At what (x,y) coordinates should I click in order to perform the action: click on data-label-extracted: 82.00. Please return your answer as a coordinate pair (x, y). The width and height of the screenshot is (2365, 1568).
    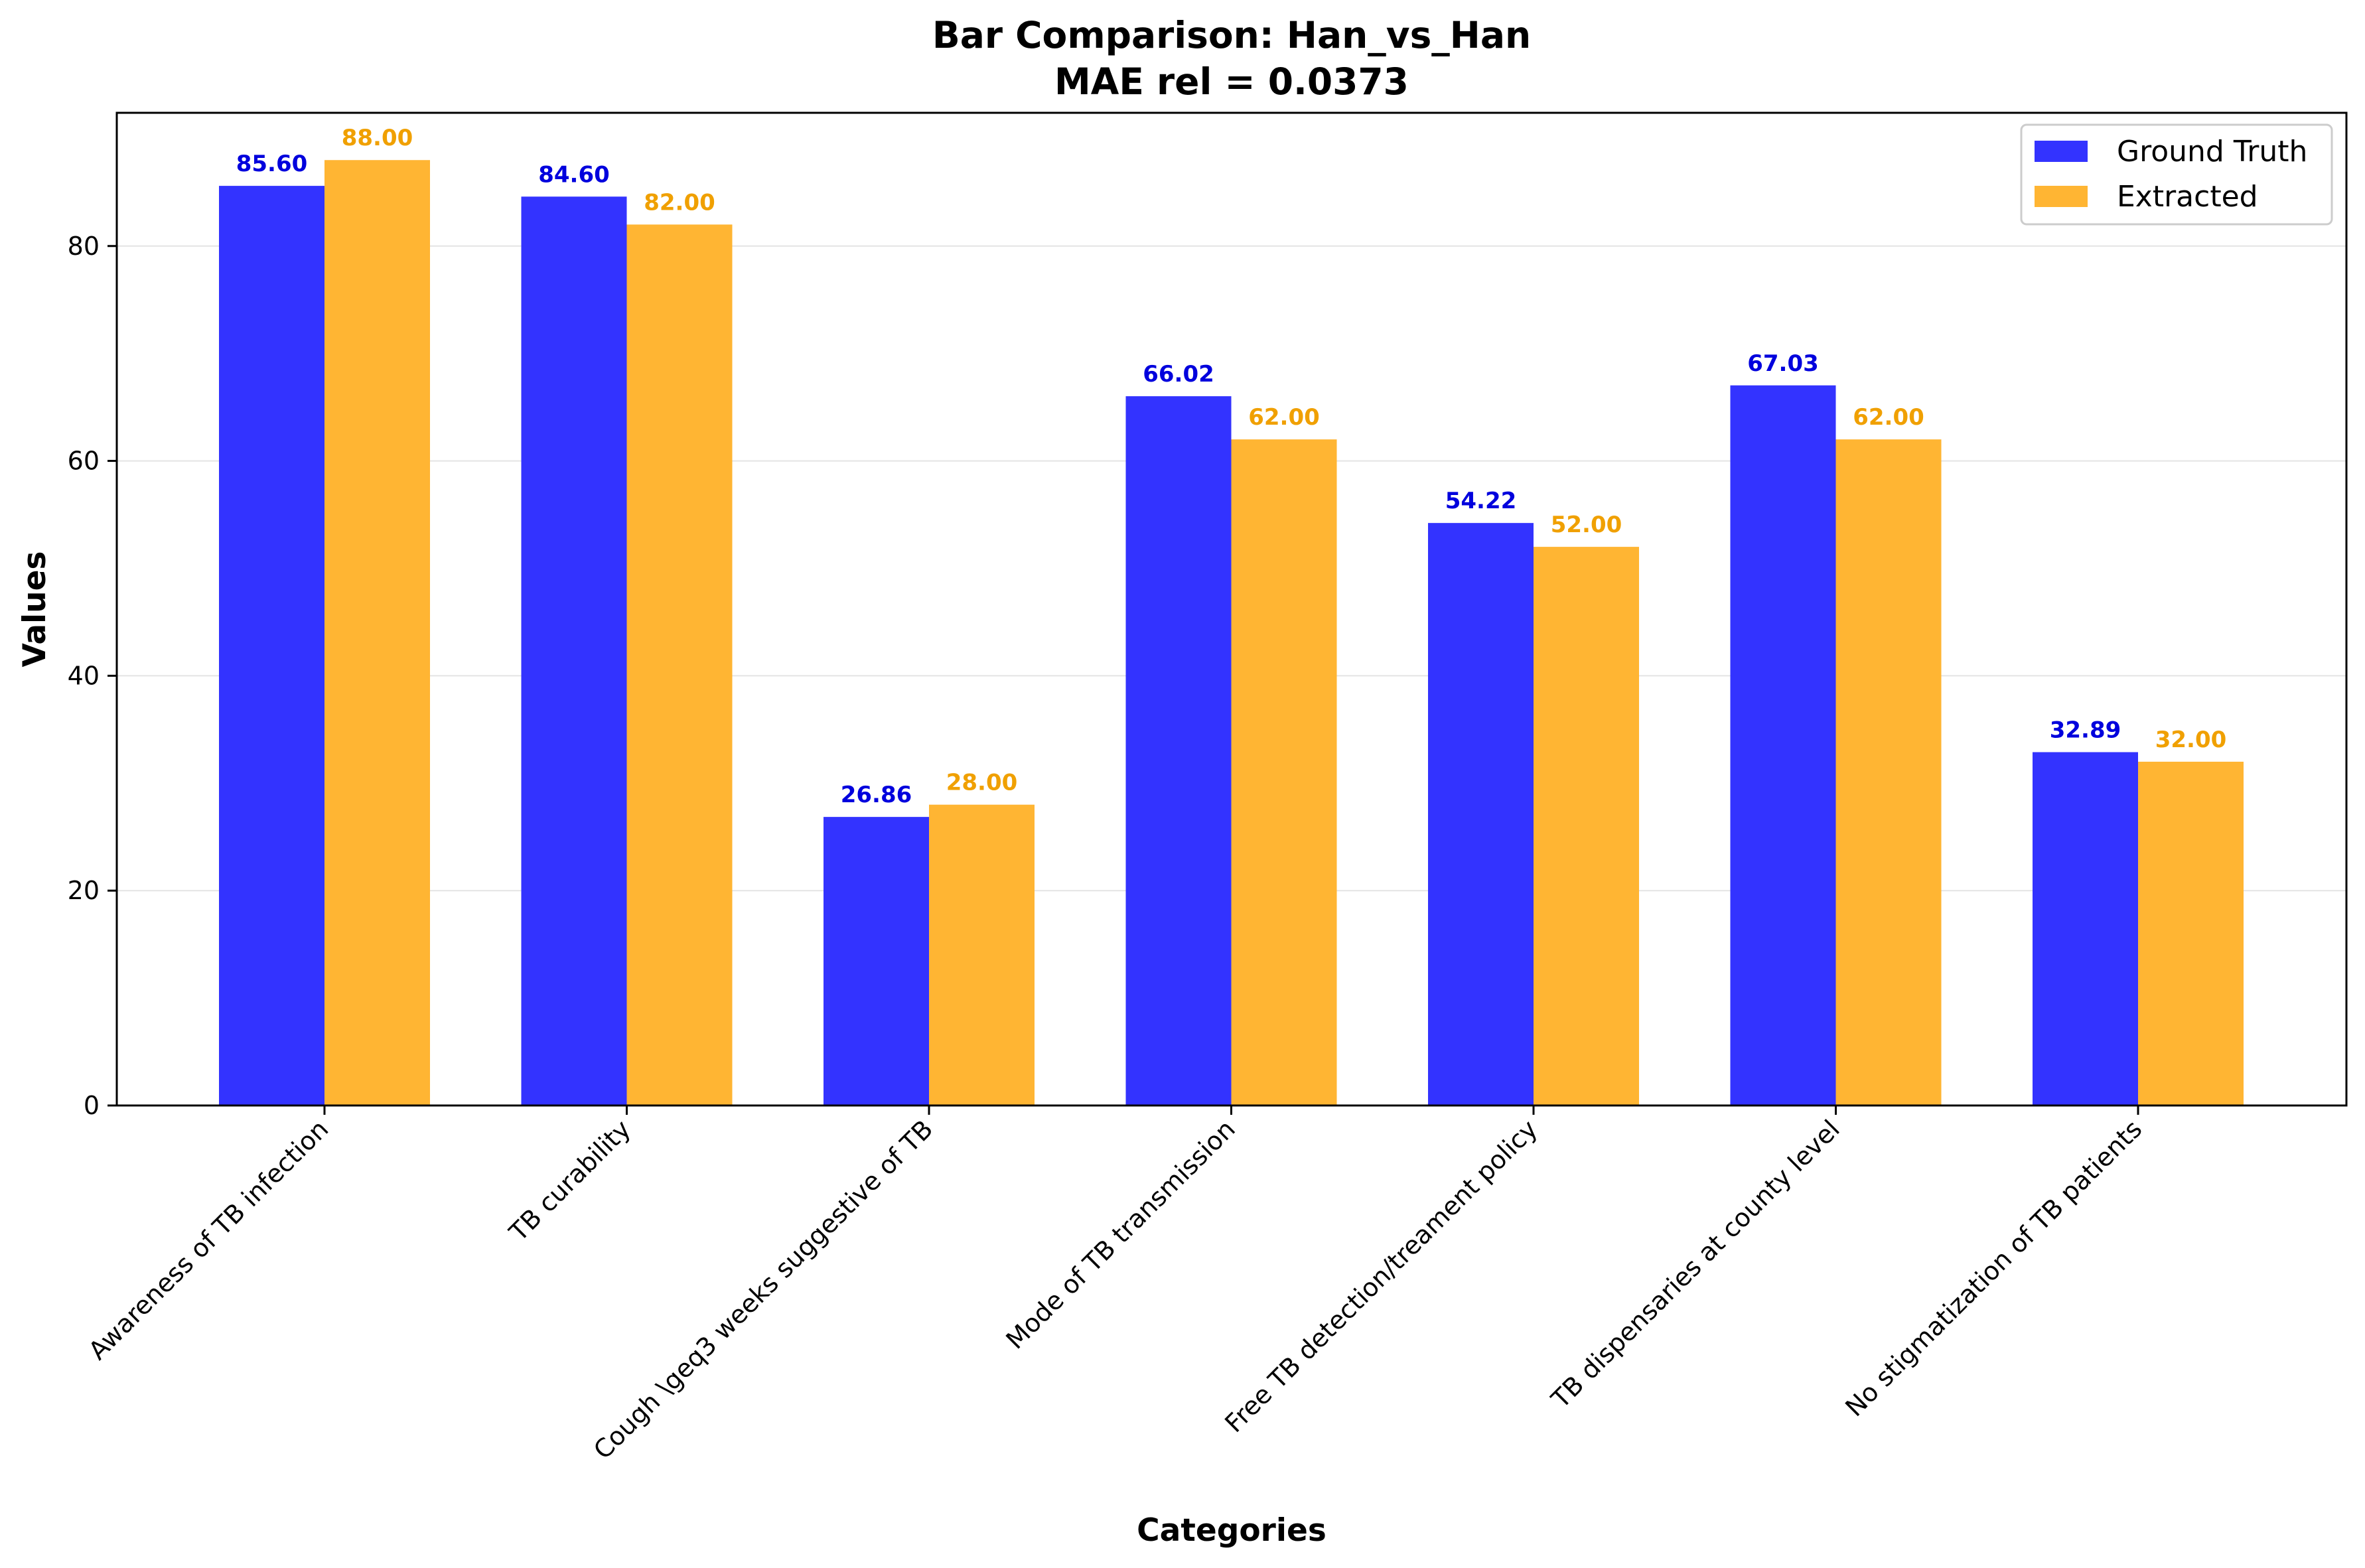
    Looking at the image, I should click on (679, 202).